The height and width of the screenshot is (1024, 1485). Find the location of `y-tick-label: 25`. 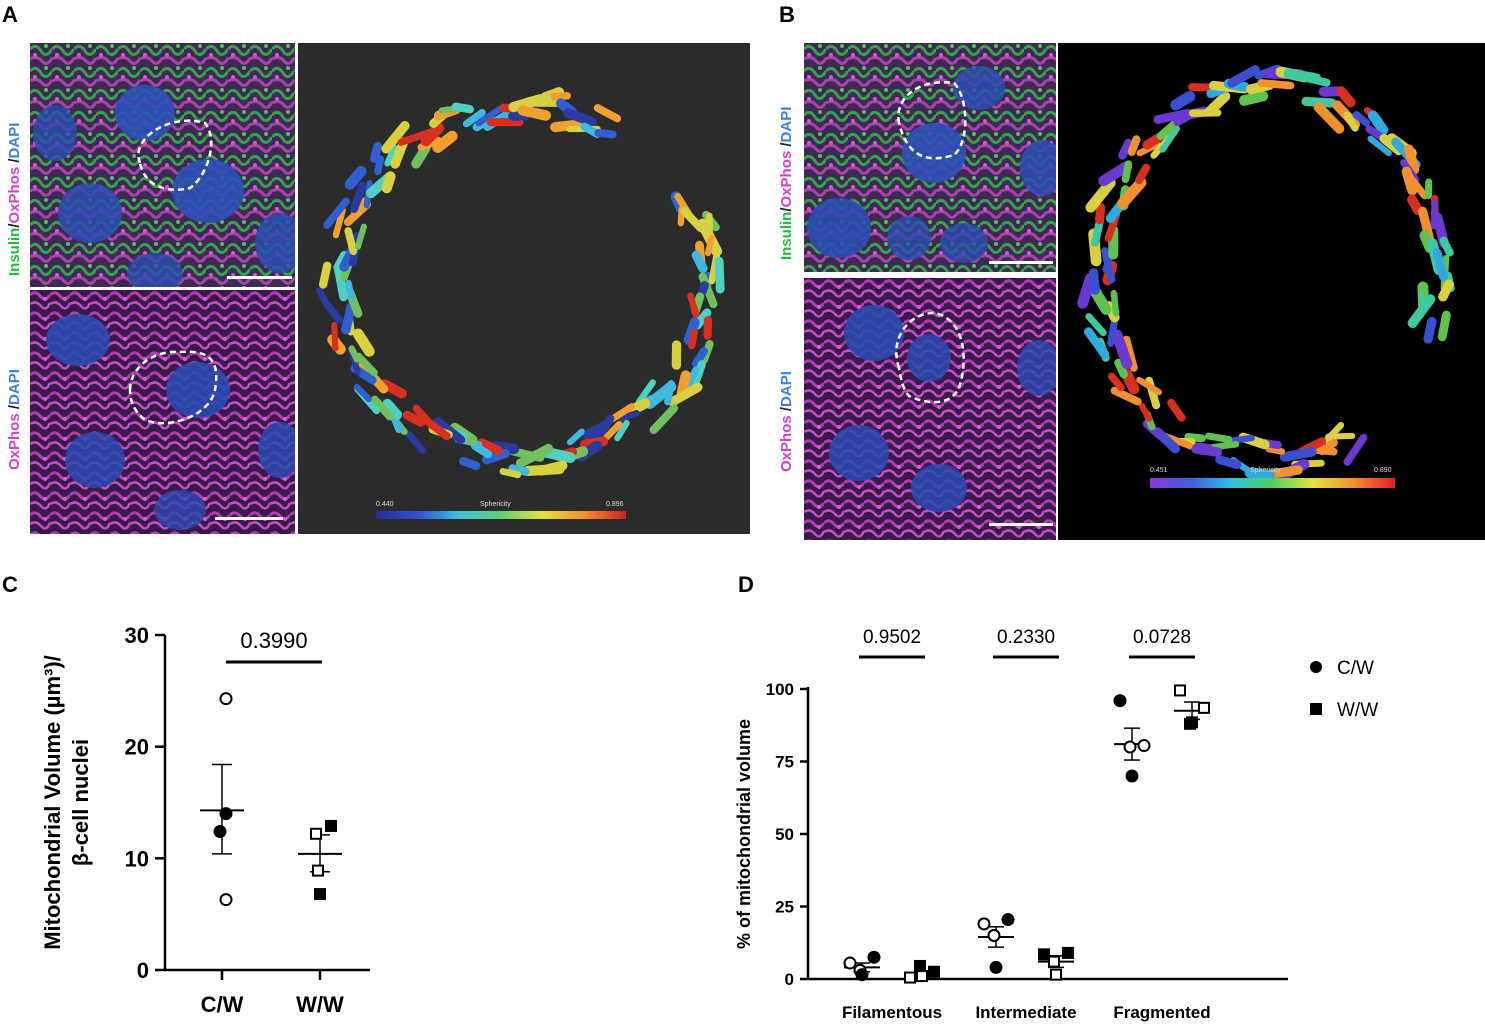

y-tick-label: 25 is located at coordinates (784, 907).